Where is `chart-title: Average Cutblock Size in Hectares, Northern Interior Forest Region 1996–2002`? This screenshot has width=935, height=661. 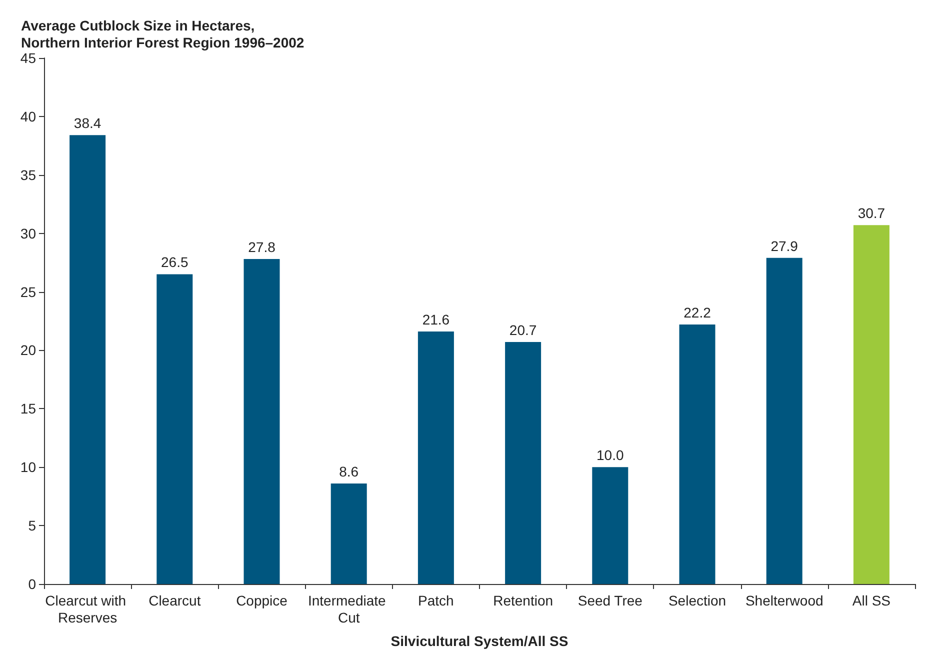
chart-title: Average Cutblock Size in Hectares, Northern Interior Forest Region 1996–2002 is located at coordinates (162, 34).